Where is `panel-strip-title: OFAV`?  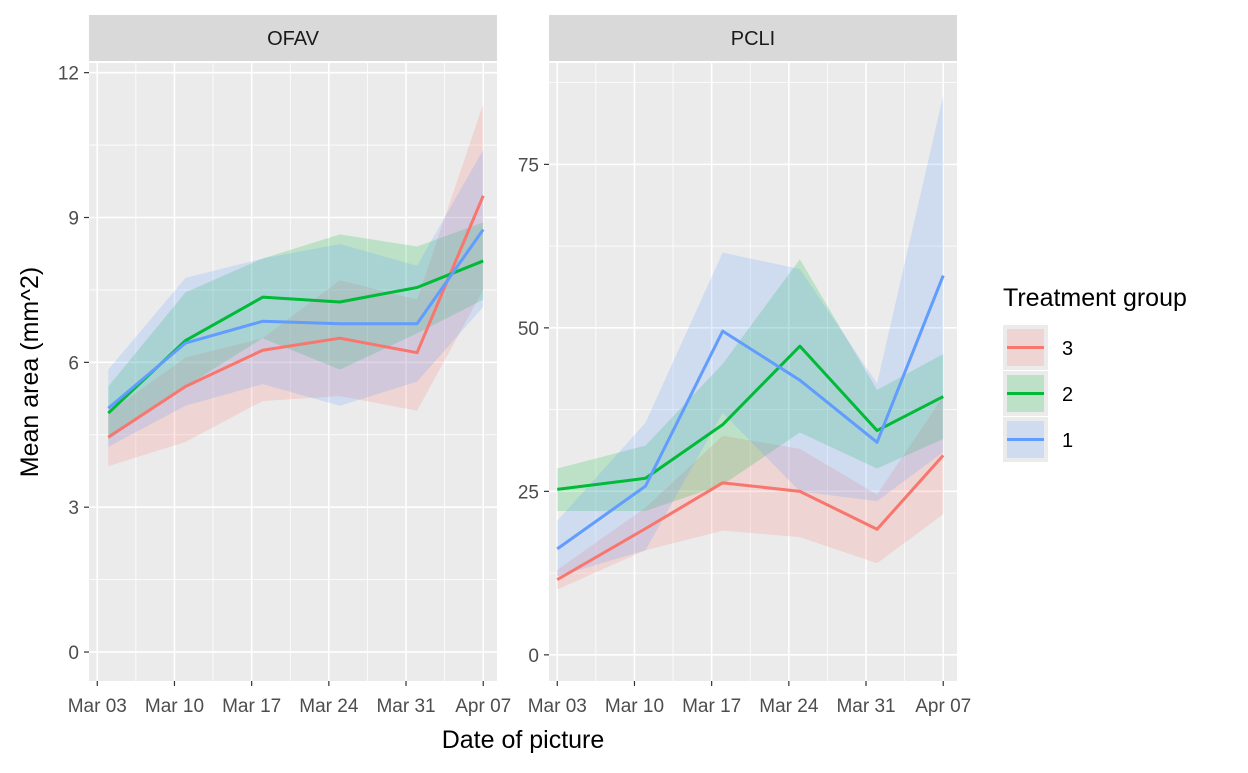
panel-strip-title: OFAV is located at coordinates (293, 39).